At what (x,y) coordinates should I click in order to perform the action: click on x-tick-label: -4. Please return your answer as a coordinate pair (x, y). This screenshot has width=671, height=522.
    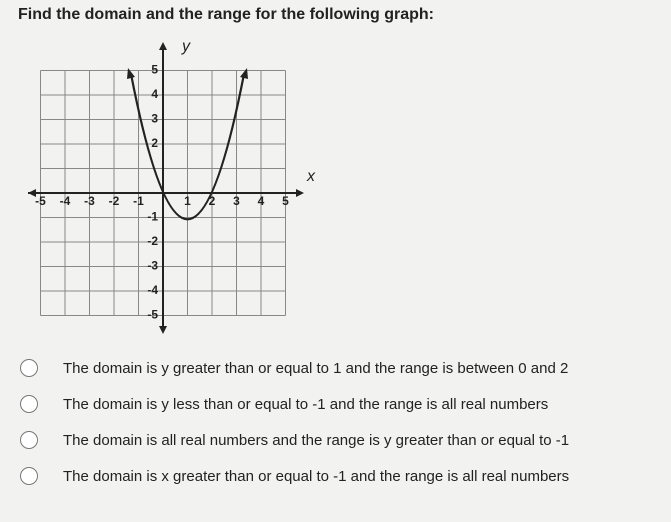
    Looking at the image, I should click on (65, 201).